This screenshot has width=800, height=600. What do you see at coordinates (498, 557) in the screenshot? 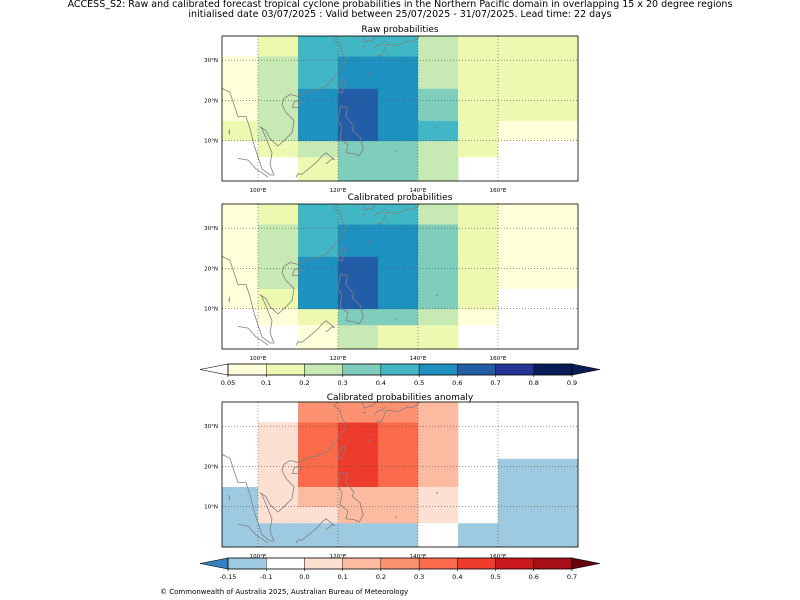
I see `x-tick-label: 160°E` at bounding box center [498, 557].